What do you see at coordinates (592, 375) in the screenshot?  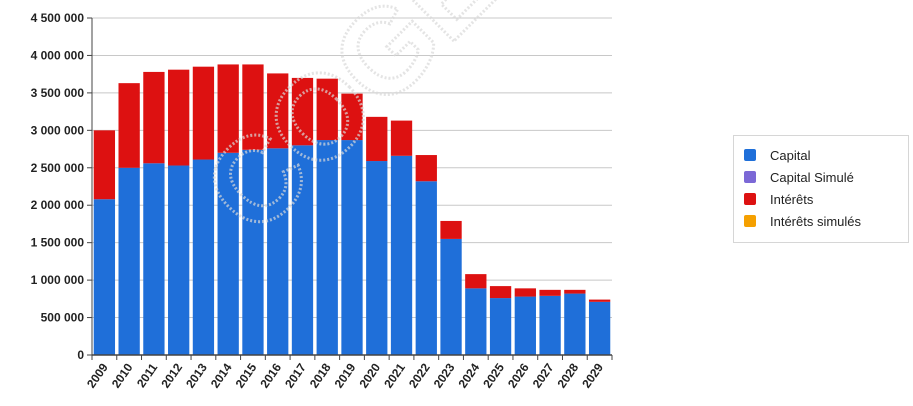 I see `x-tick-label: 2029` at bounding box center [592, 375].